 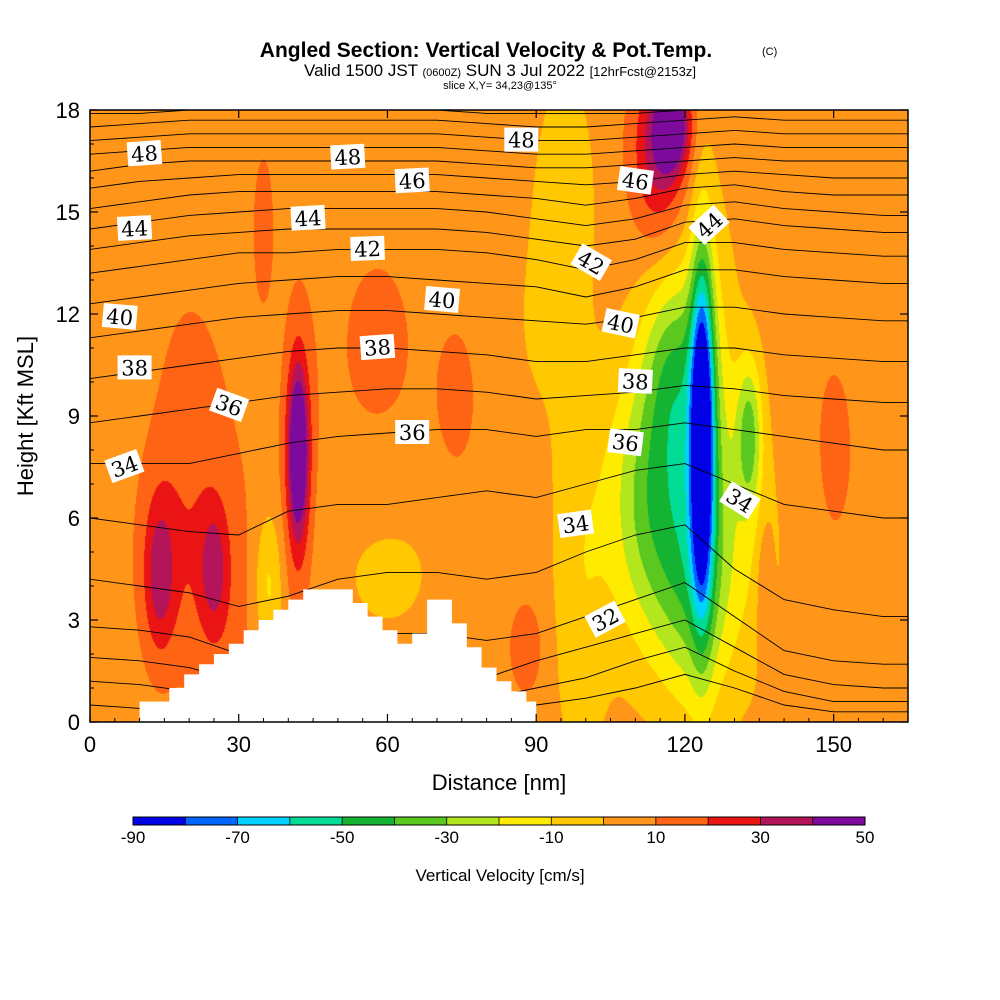 What do you see at coordinates (68, 110) in the screenshot?
I see `y-tick-label: 18` at bounding box center [68, 110].